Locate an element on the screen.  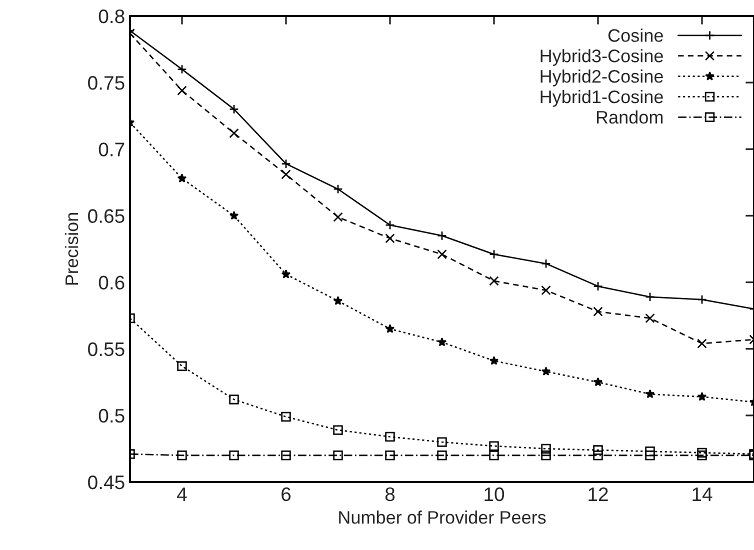
x-tick-label: 4 is located at coordinates (182, 494).